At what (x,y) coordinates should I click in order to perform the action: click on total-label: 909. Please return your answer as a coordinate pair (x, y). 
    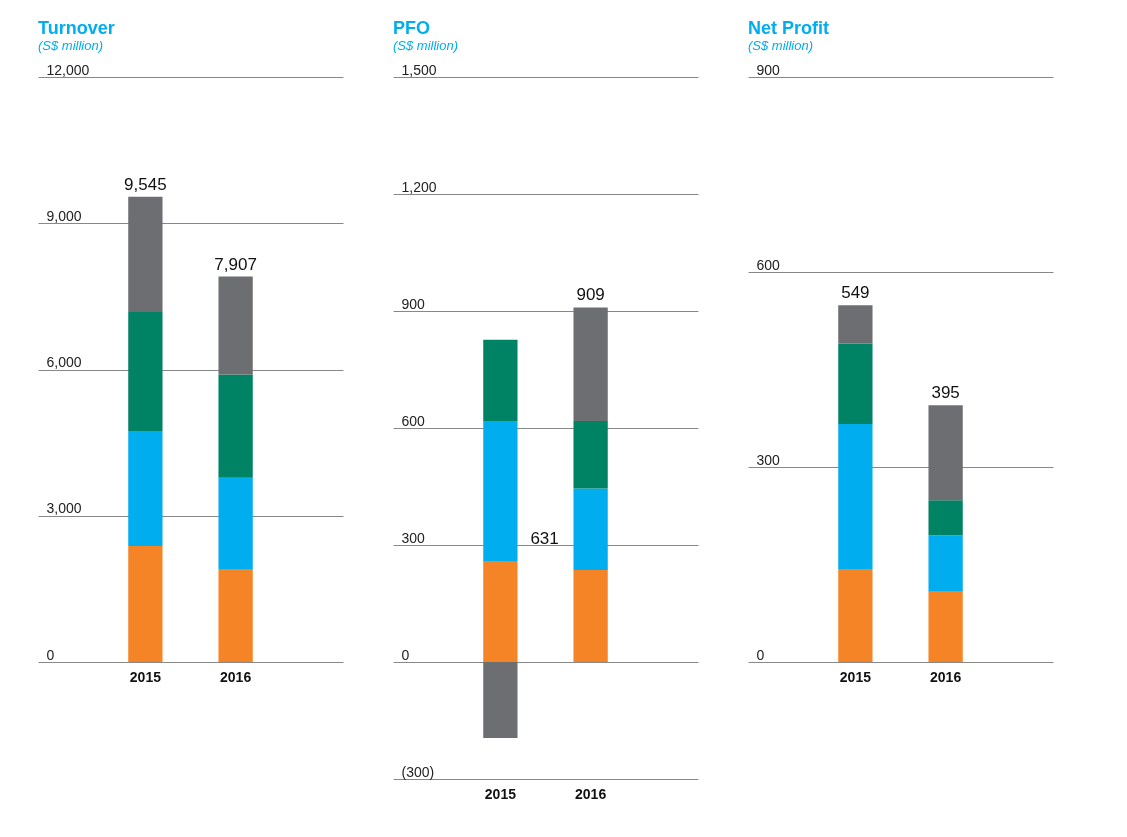
    Looking at the image, I should click on (590, 295).